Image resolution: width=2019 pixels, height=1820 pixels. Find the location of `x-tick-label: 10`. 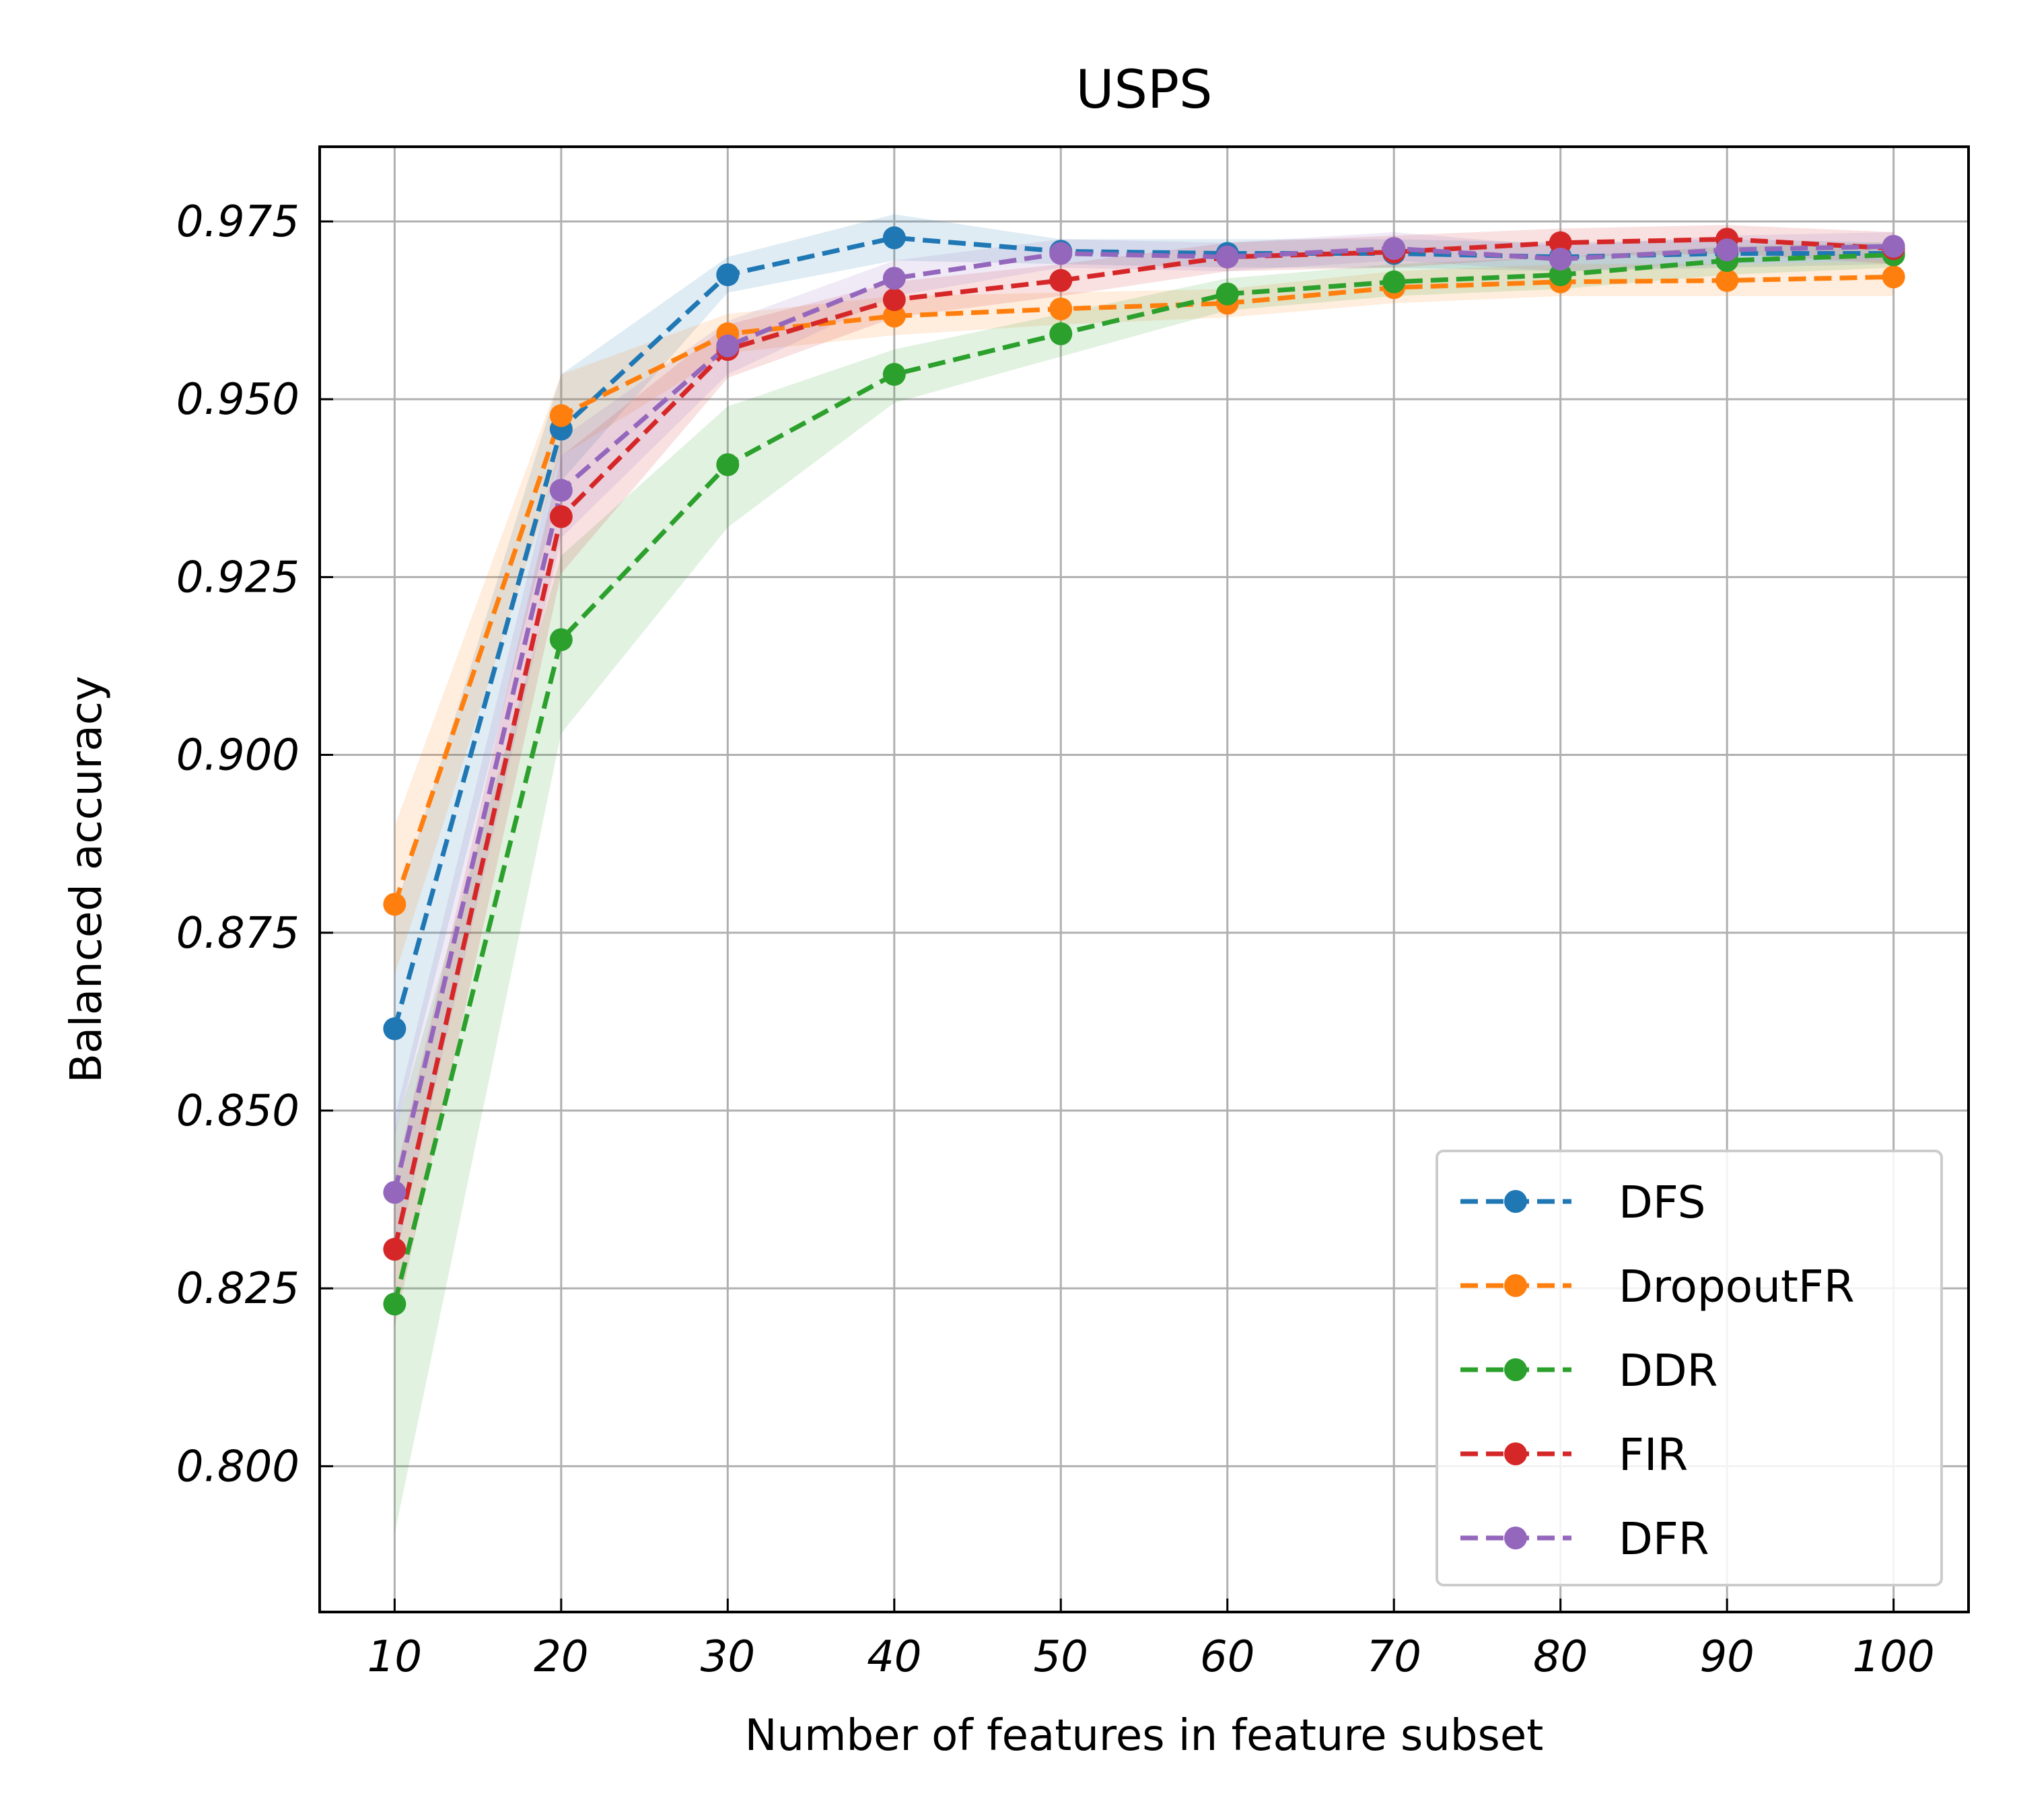

x-tick-label: 10 is located at coordinates (394, 1657).